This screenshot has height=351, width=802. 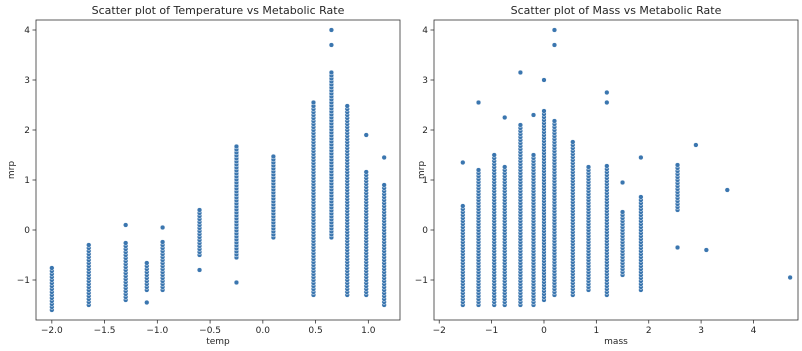 I want to click on x-tick-label: 1, so click(x=596, y=331).